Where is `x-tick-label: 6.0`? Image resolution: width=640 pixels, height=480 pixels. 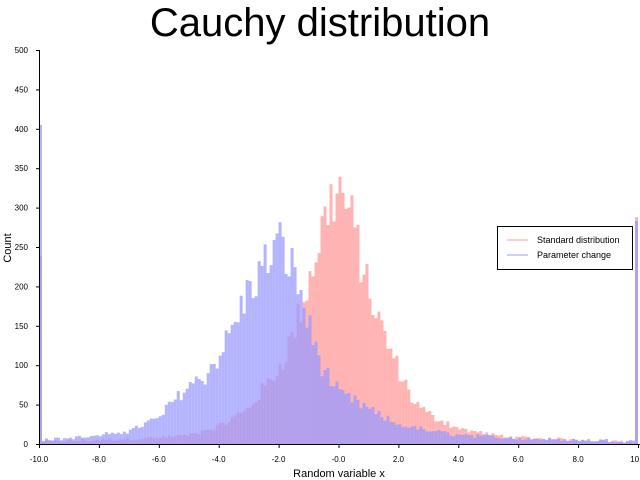
x-tick-label: 6.0 is located at coordinates (519, 459).